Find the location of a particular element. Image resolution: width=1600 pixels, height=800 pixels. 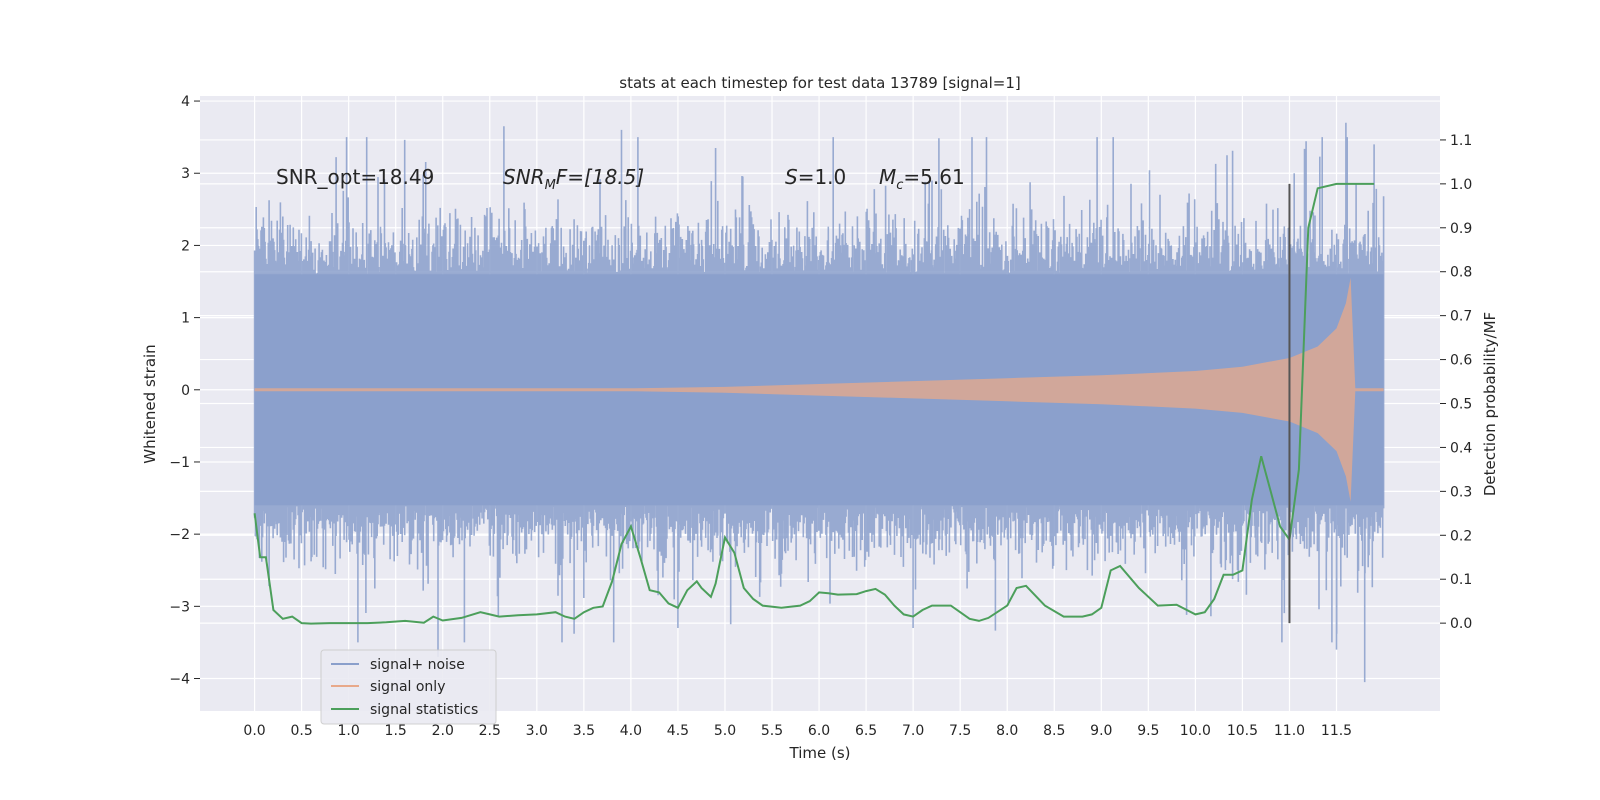

annotation-snr-mf: SNRMF=[18.5] is located at coordinates (573, 179).